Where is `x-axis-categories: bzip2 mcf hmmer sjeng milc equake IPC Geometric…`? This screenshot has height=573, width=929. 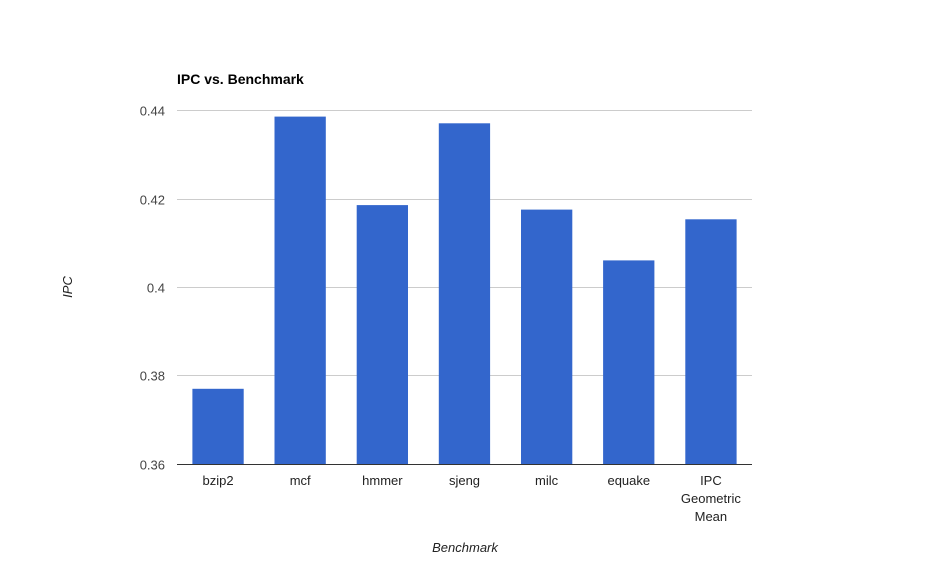
x-axis-categories: bzip2 mcf hmmer sjeng milc equake IPC Geometric… is located at coordinates (472, 498).